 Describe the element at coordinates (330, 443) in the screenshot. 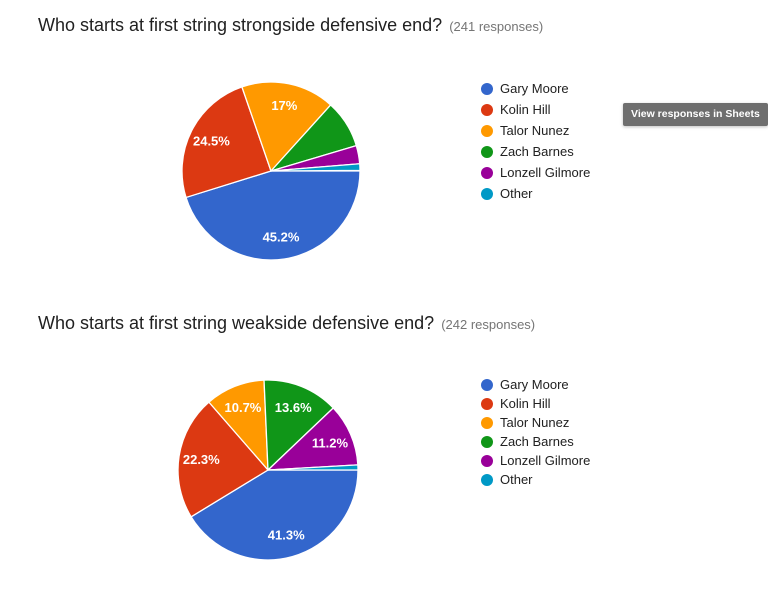

I see `pie-slice-label: 11.2%` at that location.